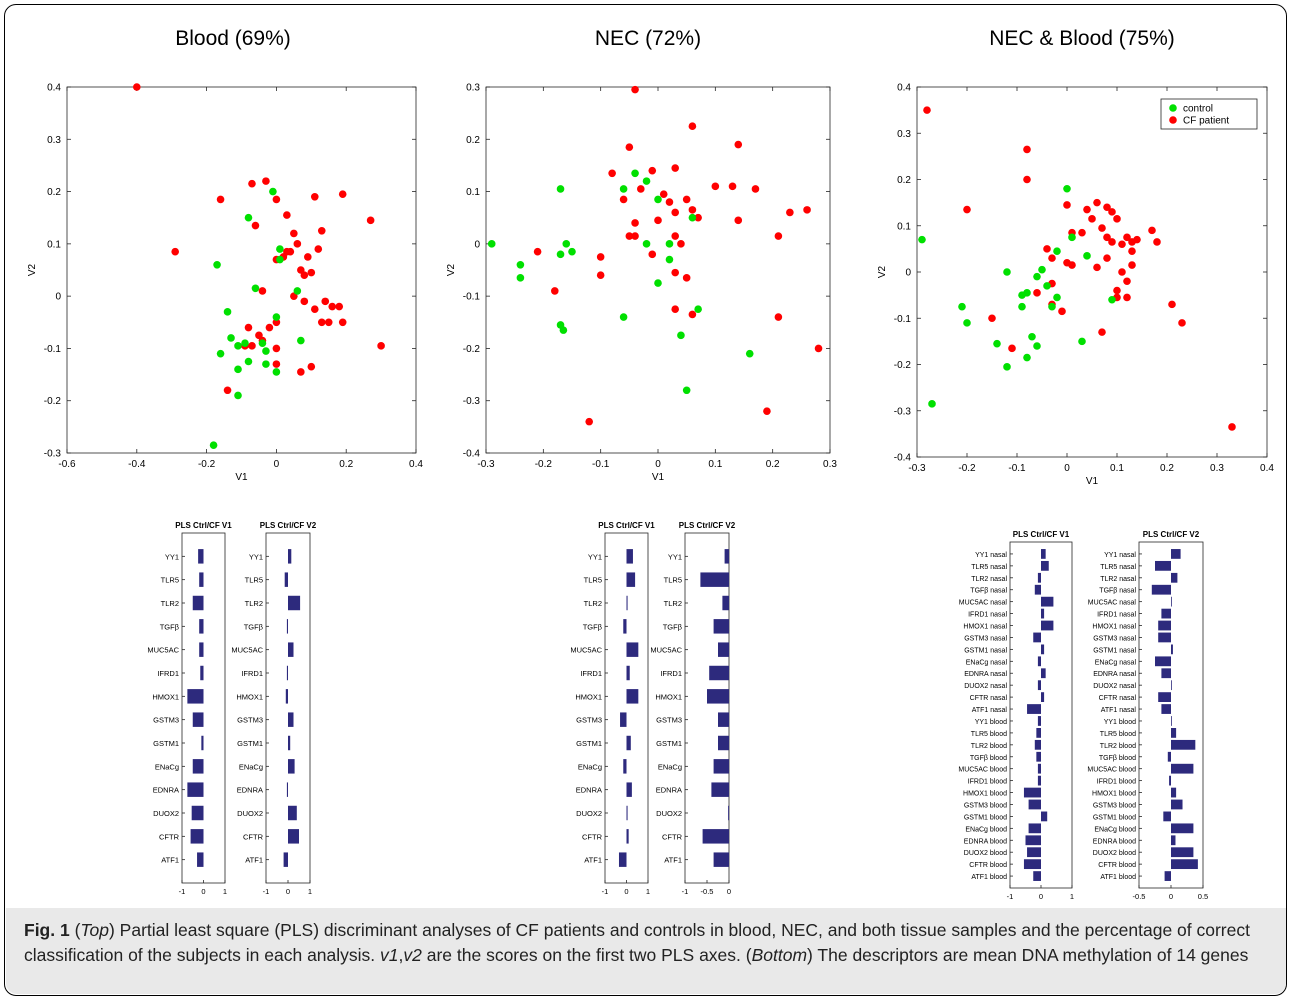 The height and width of the screenshot is (1000, 1293). What do you see at coordinates (648, 38) in the screenshot?
I see `chart-title-nec: NEC (72%)` at bounding box center [648, 38].